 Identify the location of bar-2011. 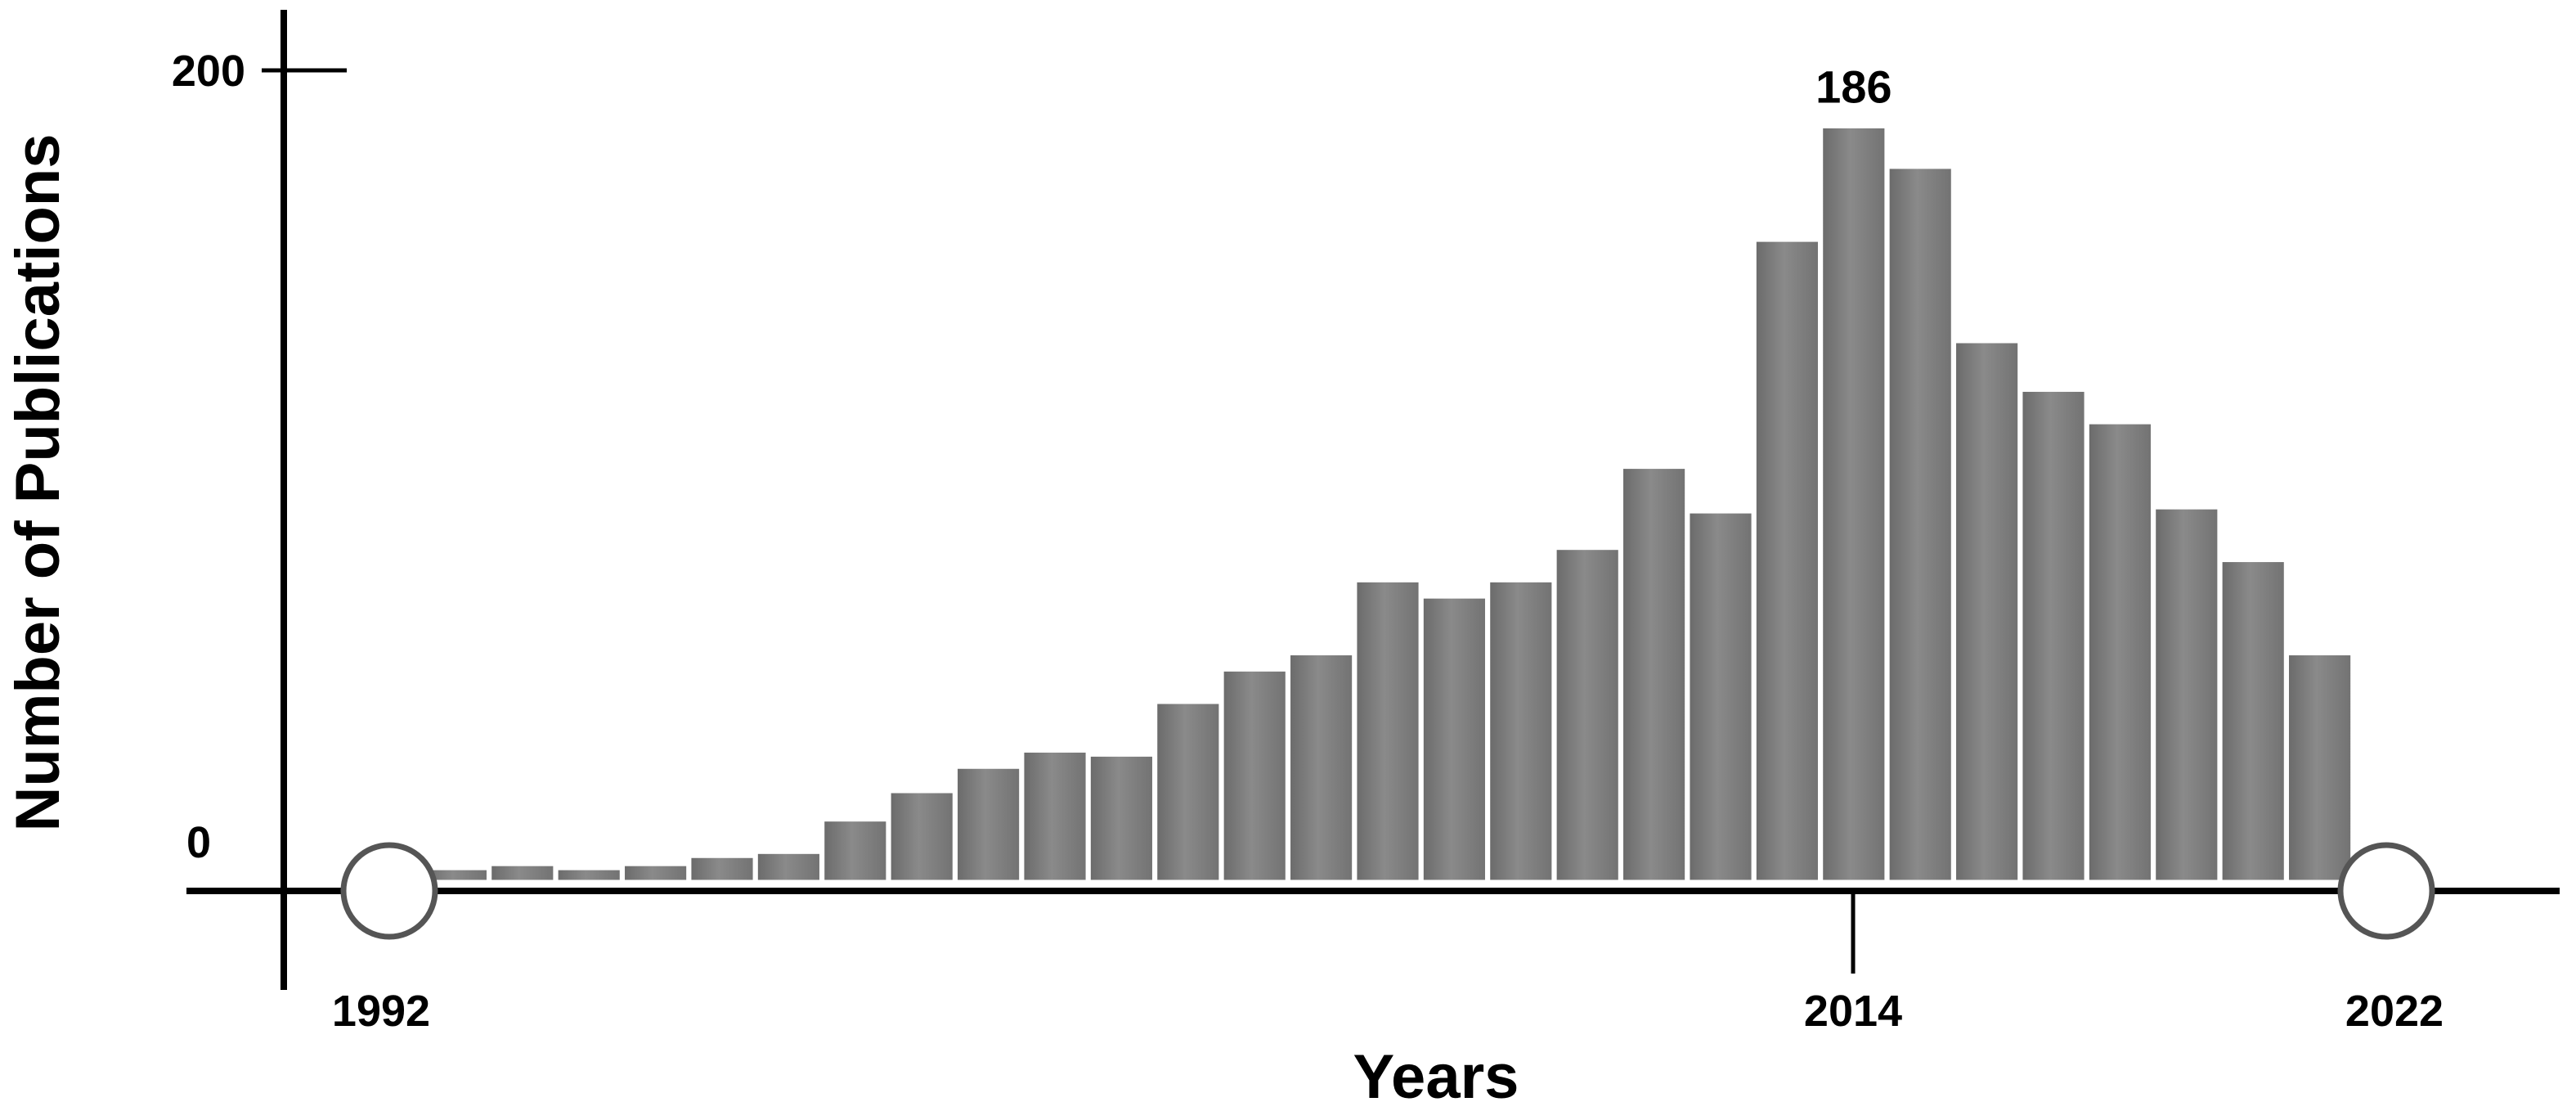
(1655, 674).